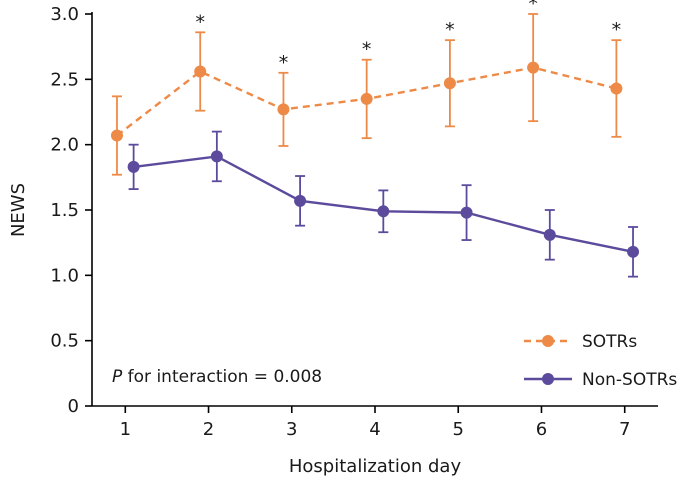  What do you see at coordinates (208, 429) in the screenshot?
I see `x-tick-label: 2` at bounding box center [208, 429].